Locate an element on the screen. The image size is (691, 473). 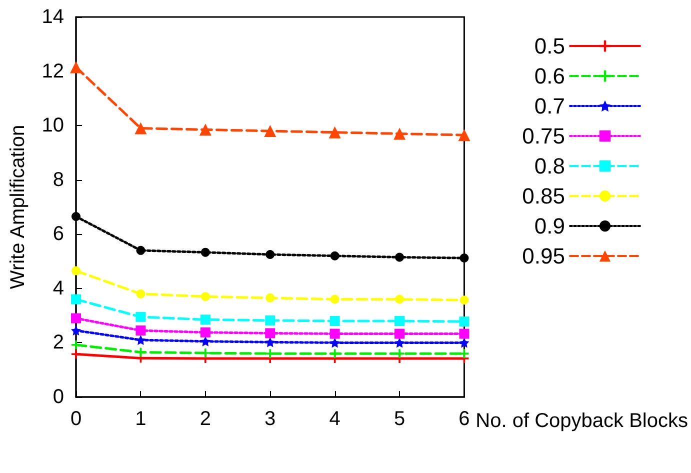
x-tick-label: 0 is located at coordinates (76, 419).